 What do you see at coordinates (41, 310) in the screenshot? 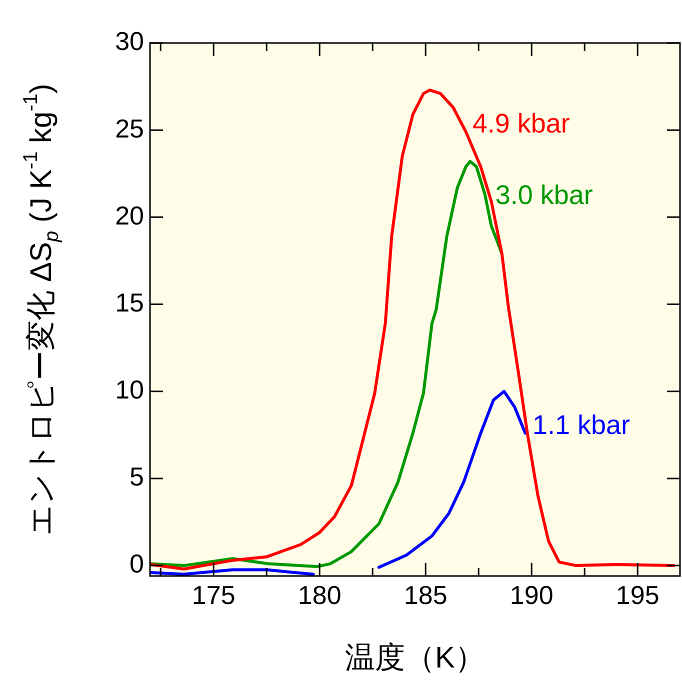
I see `y-axis-title: エントロピー変化 ΔSp (J K-1 kg-1)` at bounding box center [41, 310].